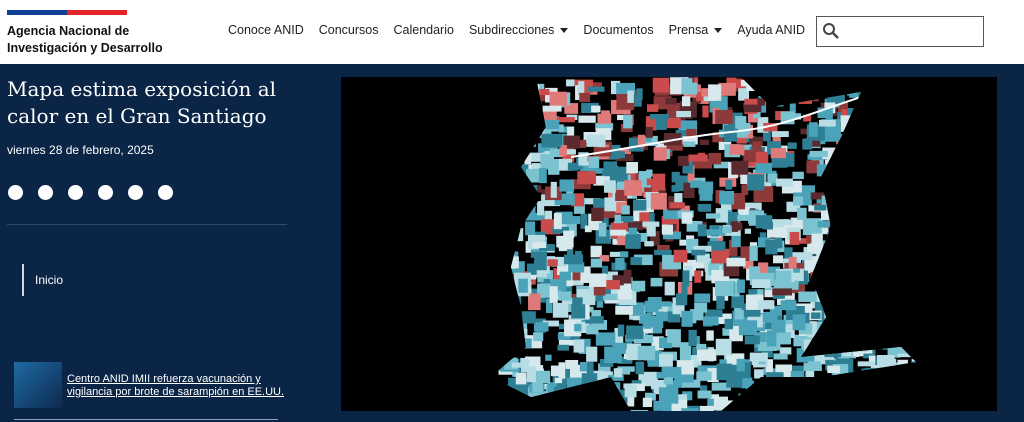 This screenshot has height=422, width=1024. What do you see at coordinates (38, 385) in the screenshot?
I see `related-thumbnail` at bounding box center [38, 385].